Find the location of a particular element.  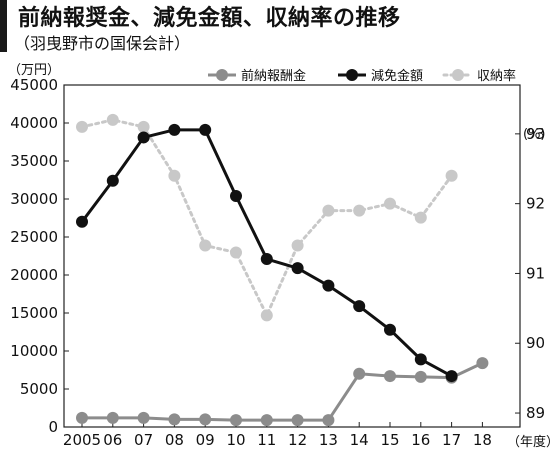

left-tick-label: 5000 is located at coordinates (39, 389).